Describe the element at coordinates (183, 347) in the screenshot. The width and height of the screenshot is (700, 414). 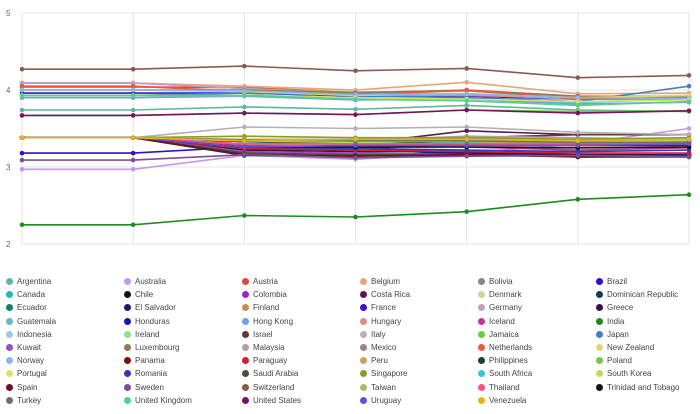
I see `legend-item-luxembourg: Luxembourg` at that location.